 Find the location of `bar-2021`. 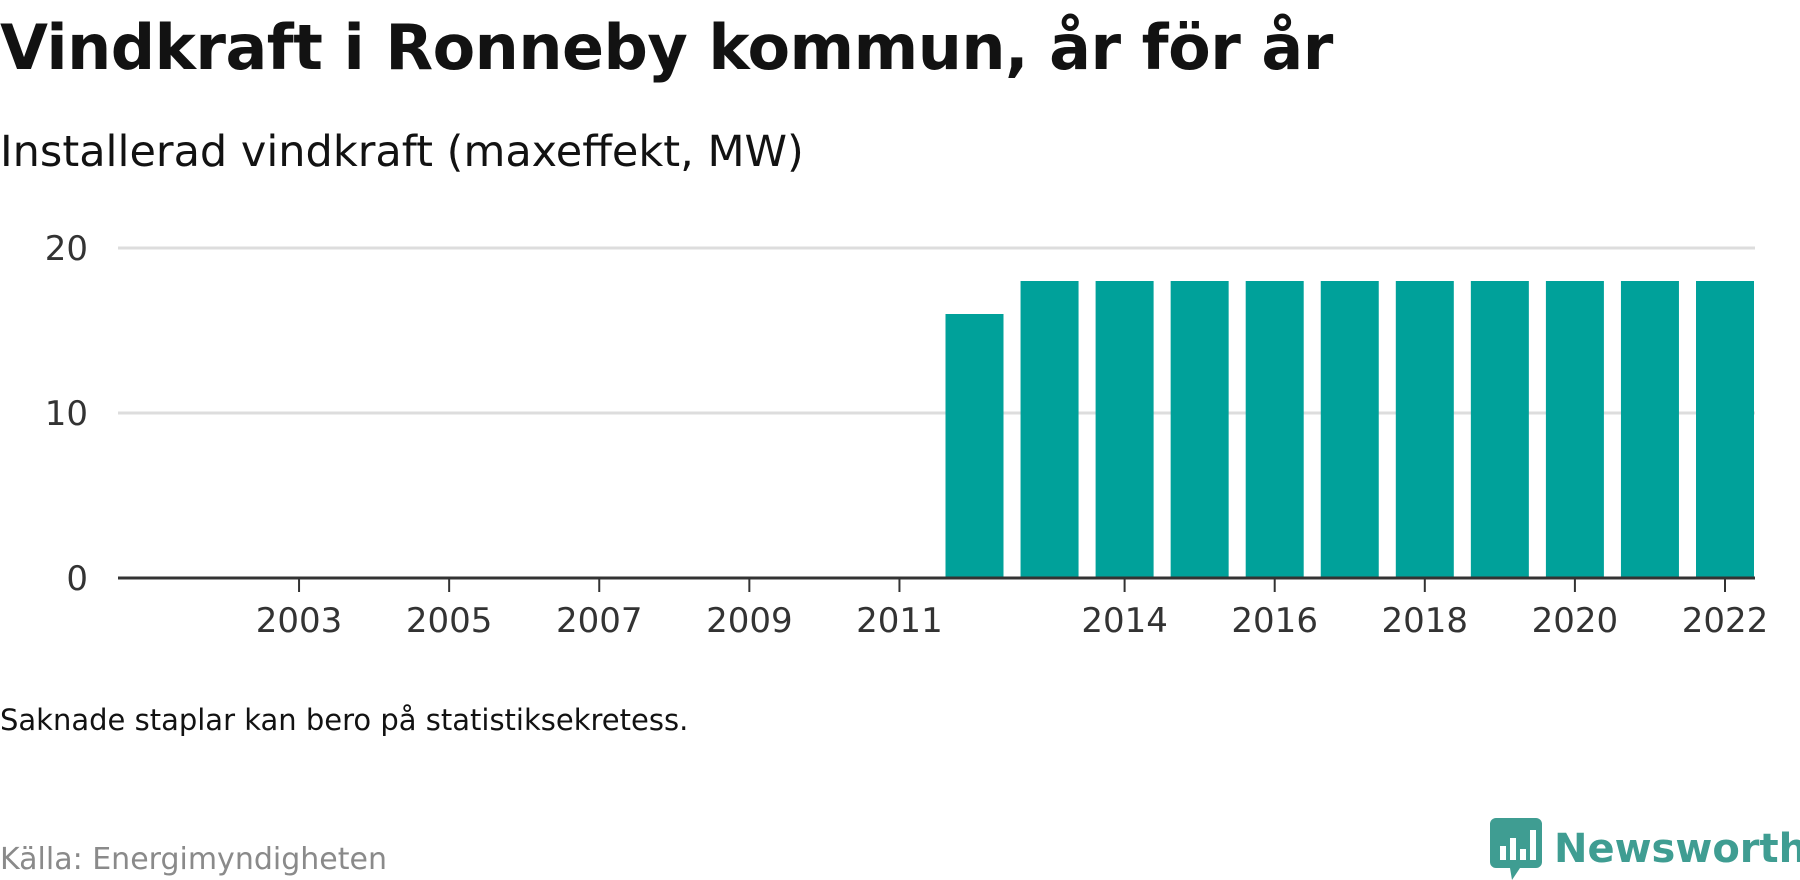

bar-2021 is located at coordinates (1649, 429).